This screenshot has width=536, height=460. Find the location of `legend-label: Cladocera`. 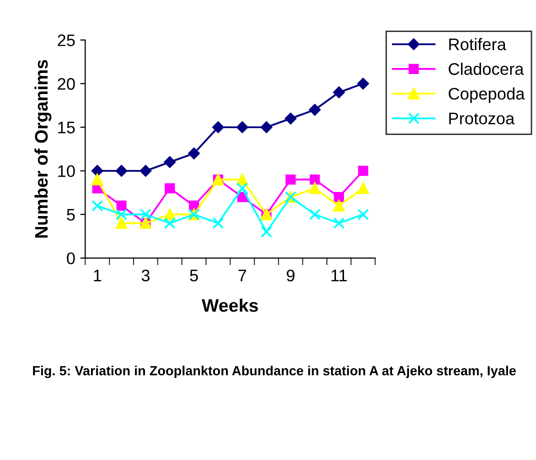

legend-label: Cladocera is located at coordinates (486, 68).